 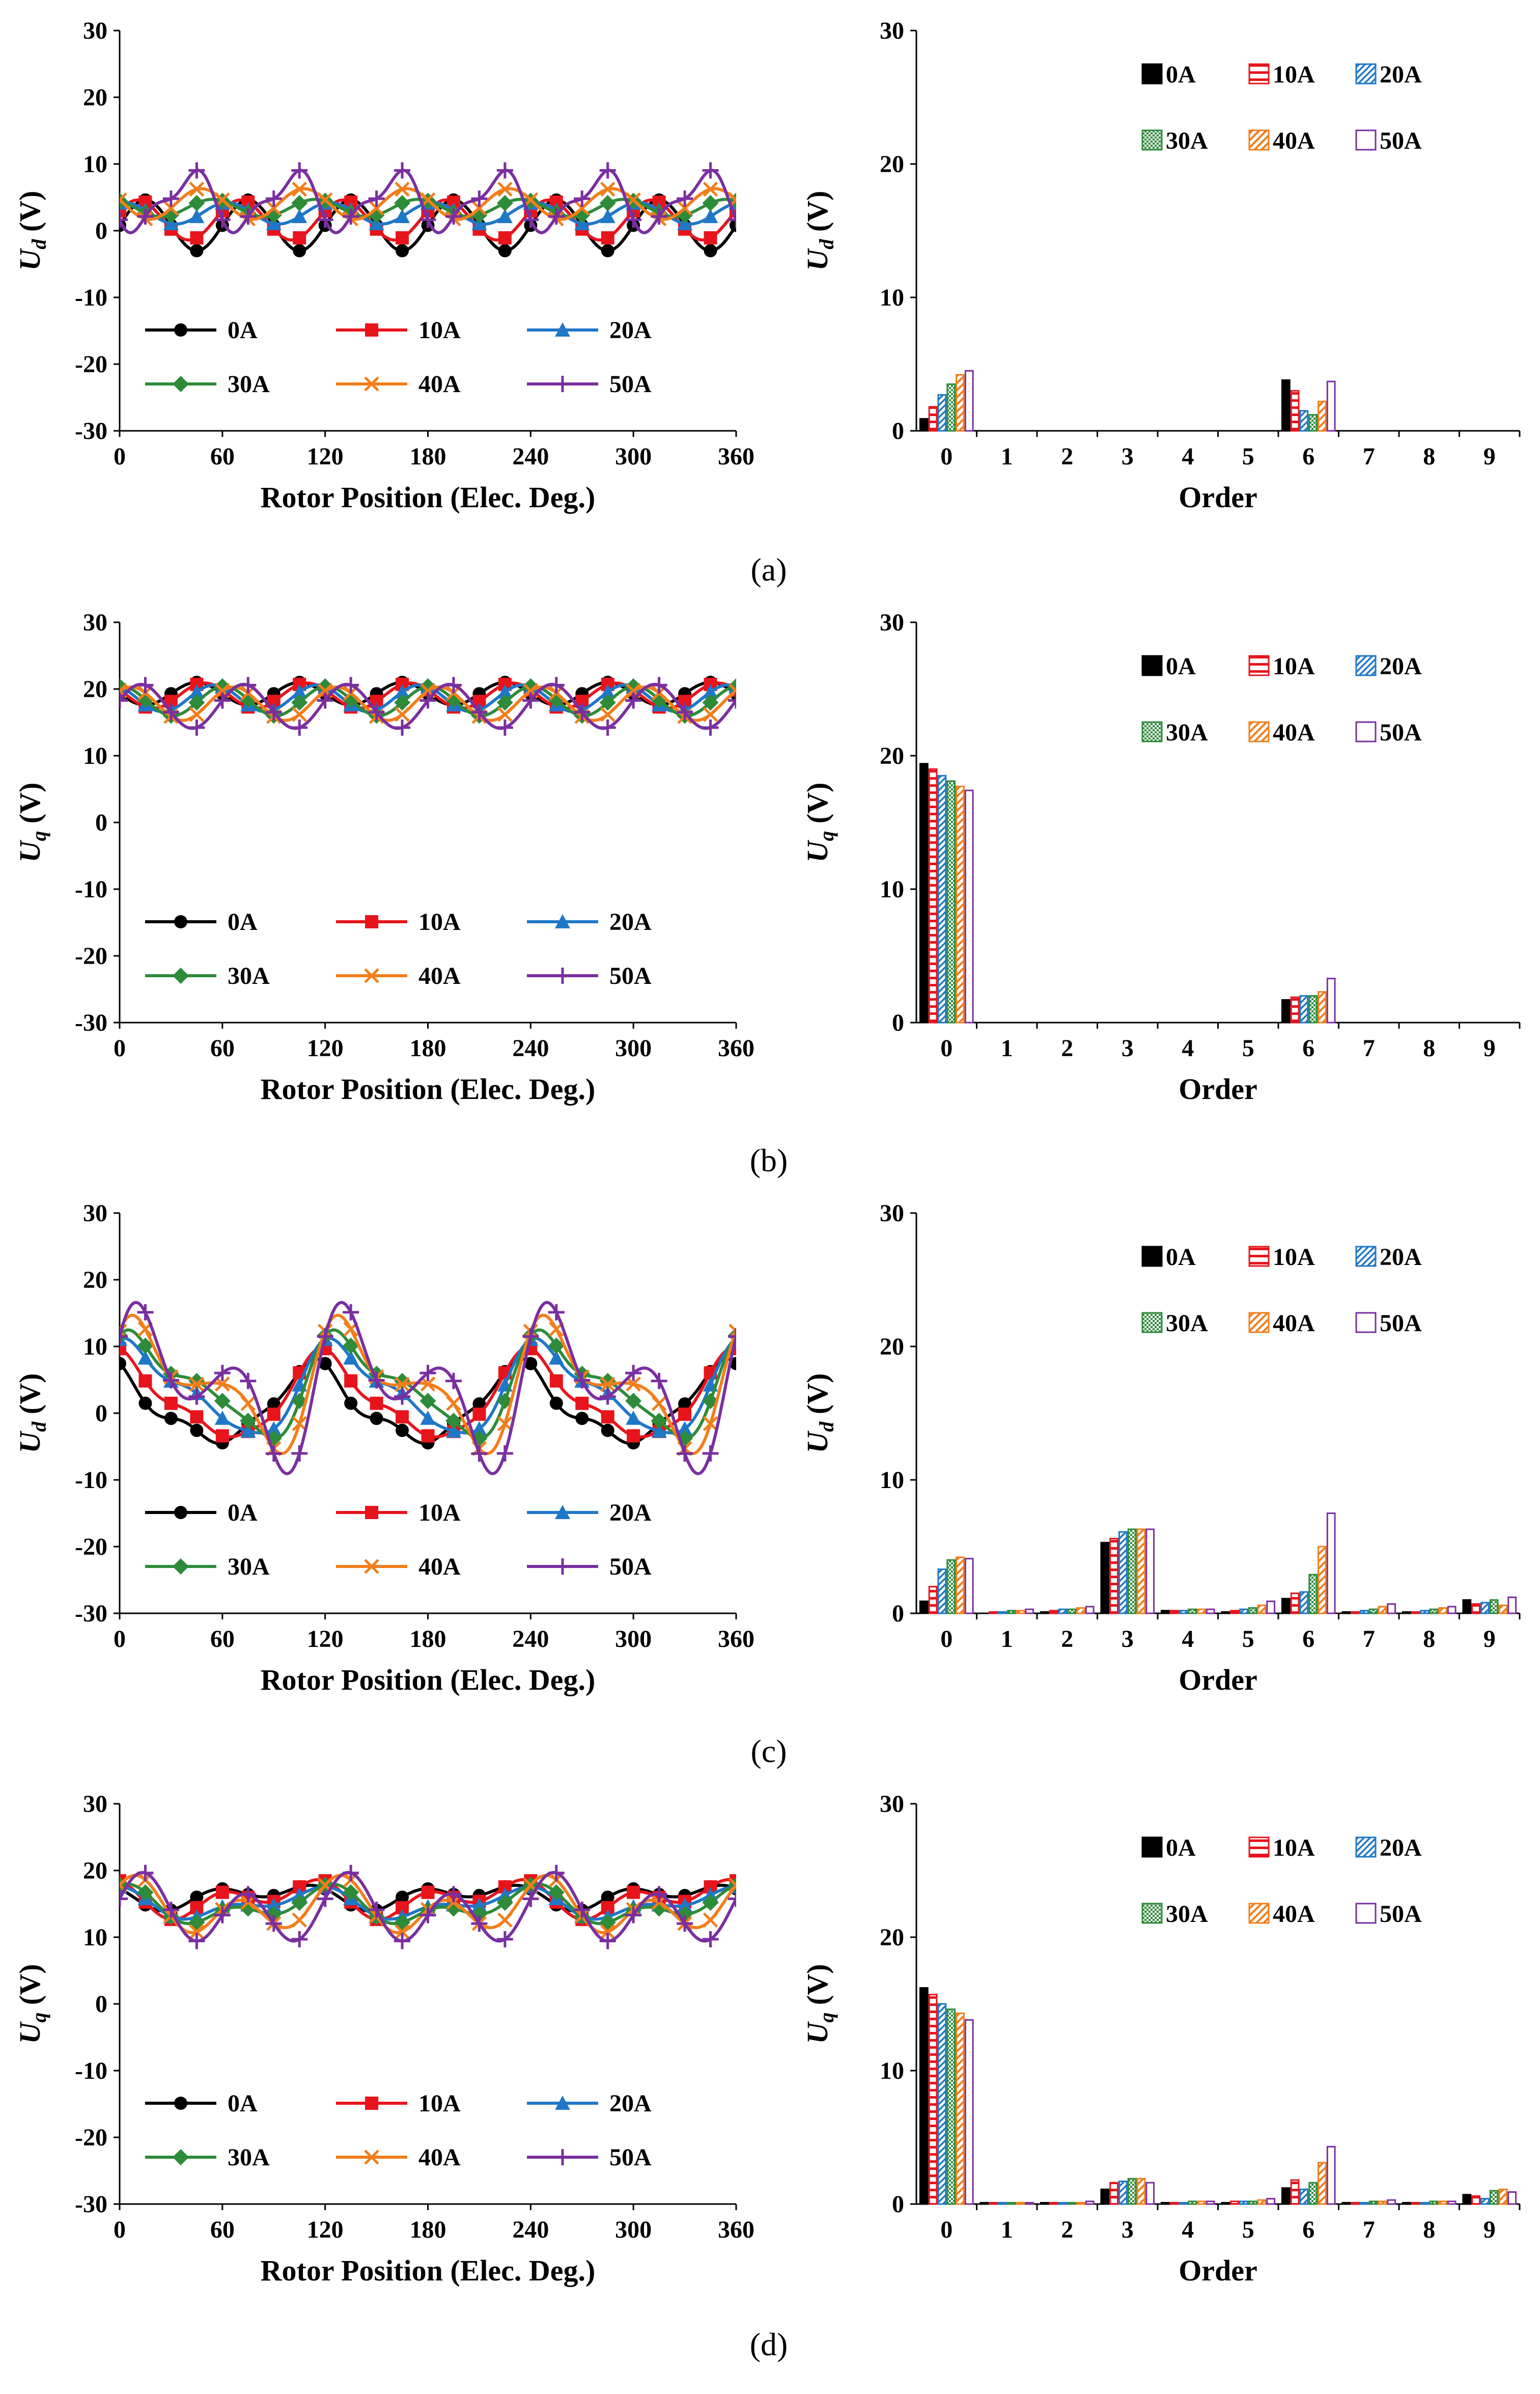 I want to click on x-tick-label: 1, so click(x=1007, y=1049).